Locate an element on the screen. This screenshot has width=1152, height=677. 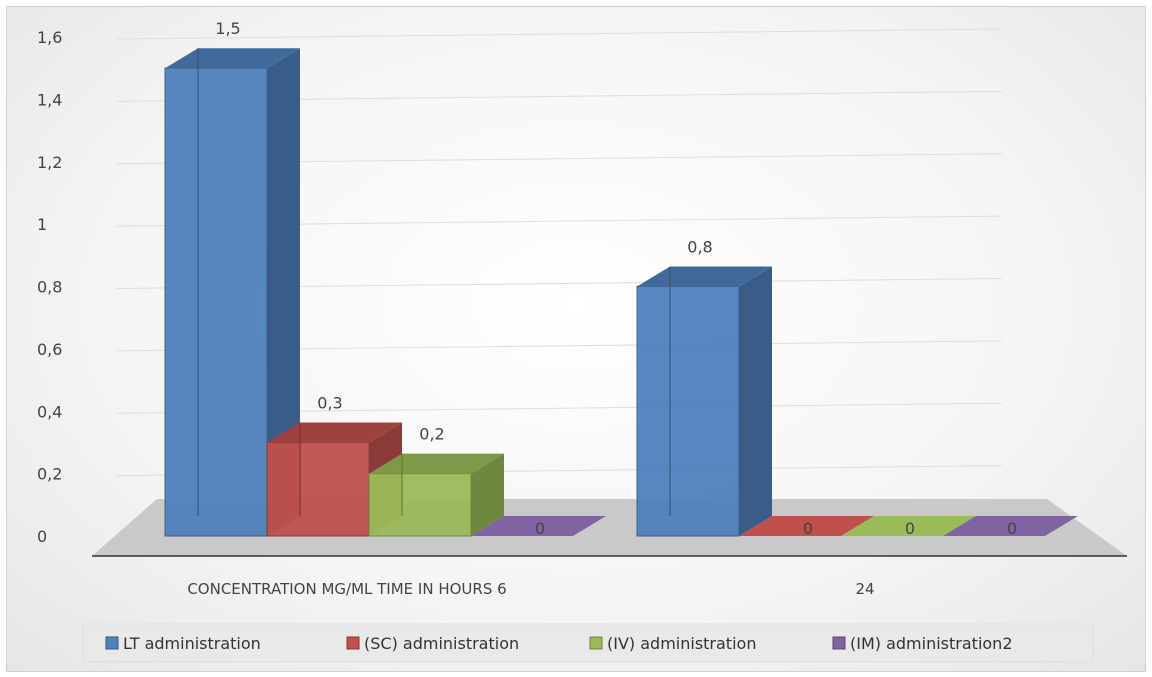
x-category-label: 24 is located at coordinates (864, 589).